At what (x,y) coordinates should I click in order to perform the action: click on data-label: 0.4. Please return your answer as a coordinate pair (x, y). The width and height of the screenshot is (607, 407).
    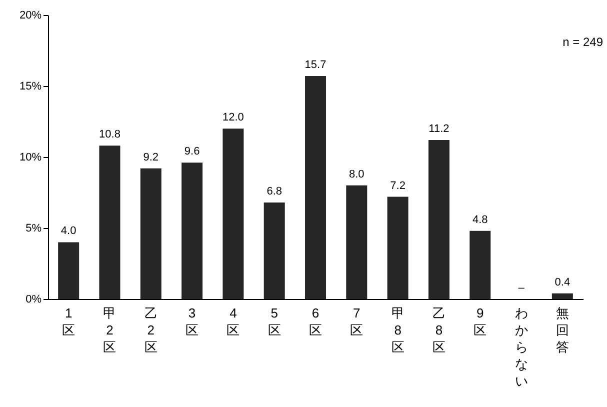
    Looking at the image, I should click on (562, 282).